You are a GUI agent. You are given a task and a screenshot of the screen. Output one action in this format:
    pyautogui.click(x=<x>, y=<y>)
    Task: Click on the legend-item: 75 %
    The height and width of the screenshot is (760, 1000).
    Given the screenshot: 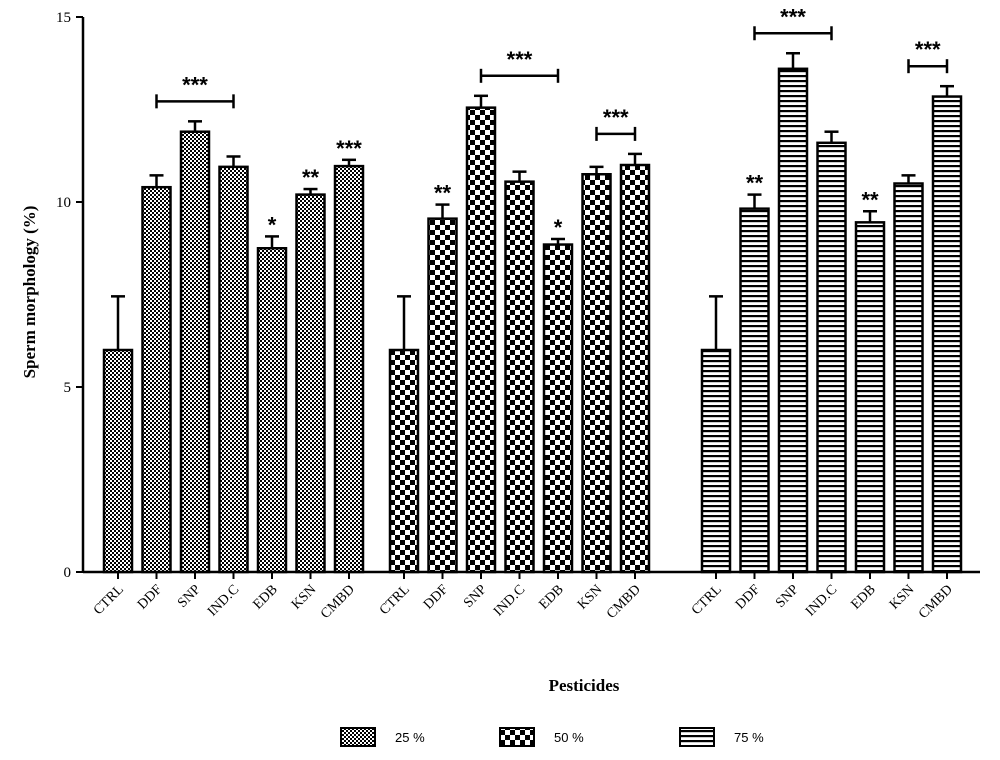 What is the action you would take?
    pyautogui.click(x=721, y=737)
    